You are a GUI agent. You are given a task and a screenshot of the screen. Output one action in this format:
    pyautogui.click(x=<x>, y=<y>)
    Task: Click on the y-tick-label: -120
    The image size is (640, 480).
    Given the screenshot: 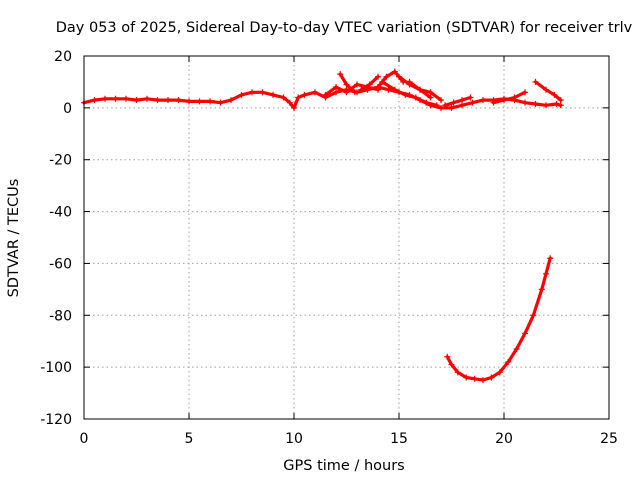 What is the action you would take?
    pyautogui.click(x=56, y=420)
    